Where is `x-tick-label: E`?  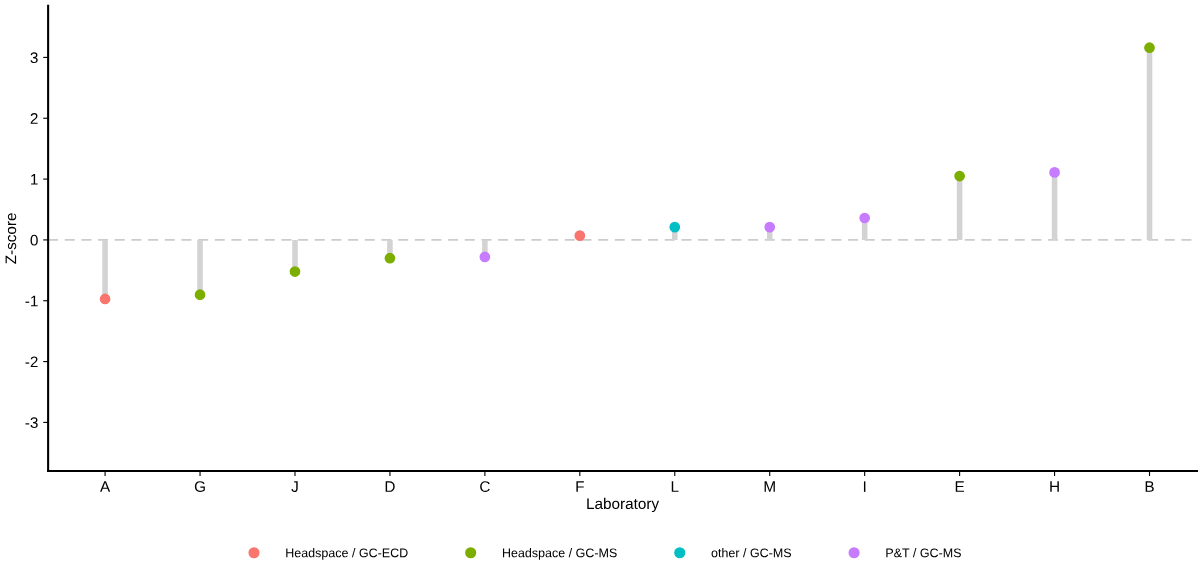 x-tick-label: E is located at coordinates (960, 486).